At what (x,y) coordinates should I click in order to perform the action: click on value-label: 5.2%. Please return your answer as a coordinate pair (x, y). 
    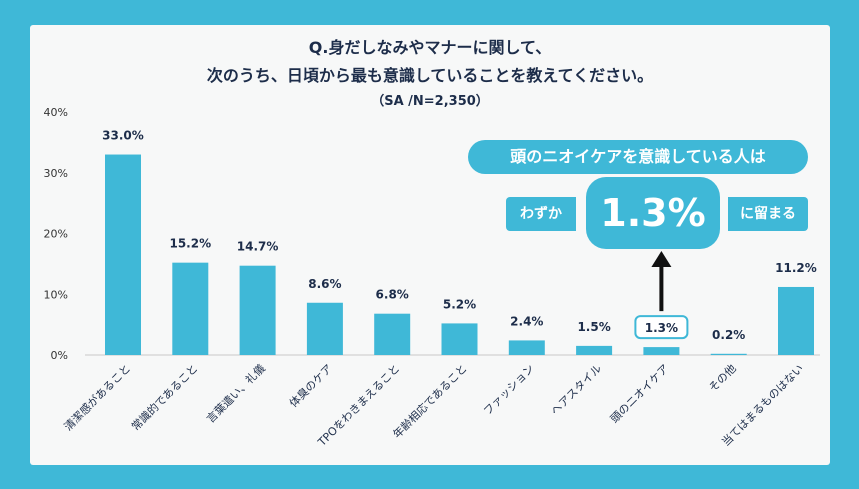
    Looking at the image, I should click on (459, 304).